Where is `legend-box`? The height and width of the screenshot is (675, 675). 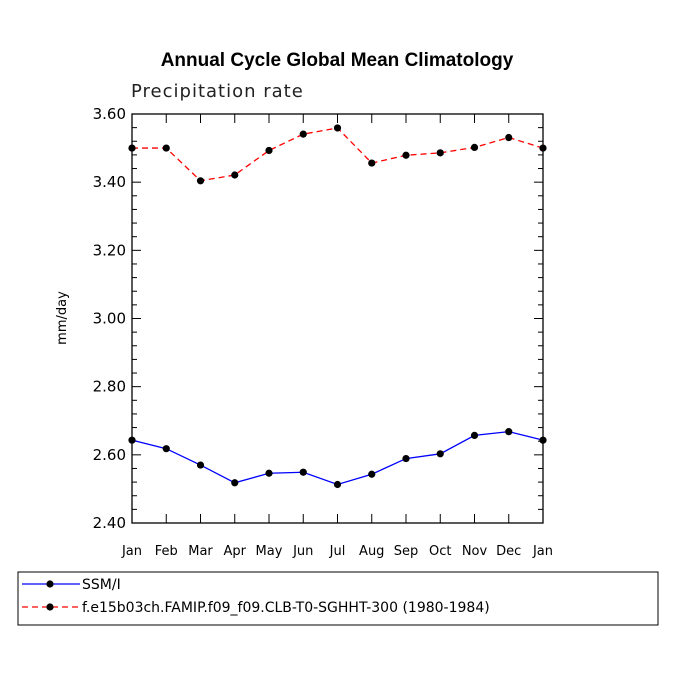 legend-box is located at coordinates (338, 598).